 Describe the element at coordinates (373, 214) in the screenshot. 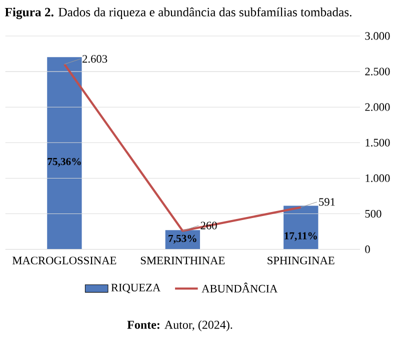

I see `y2-tick-label: 500` at that location.